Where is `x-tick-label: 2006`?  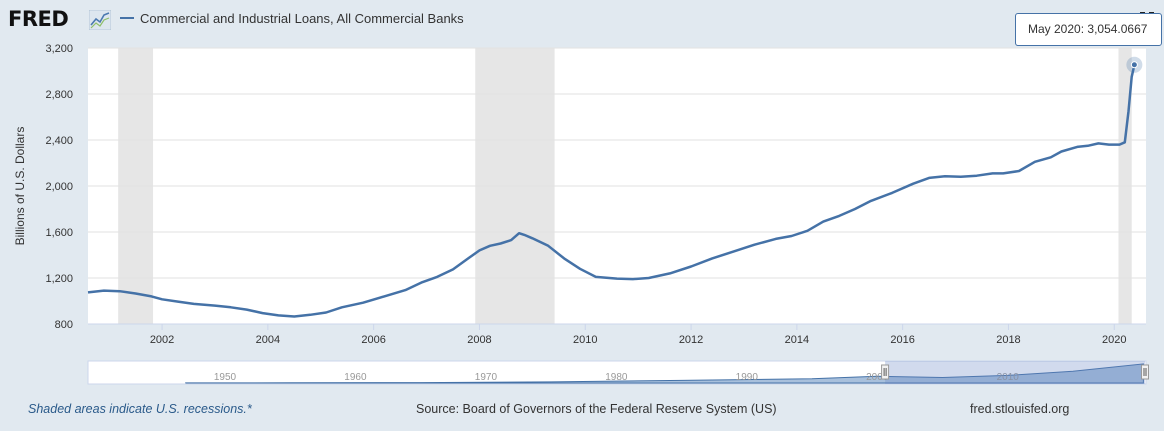 x-tick-label: 2006 is located at coordinates (373, 340).